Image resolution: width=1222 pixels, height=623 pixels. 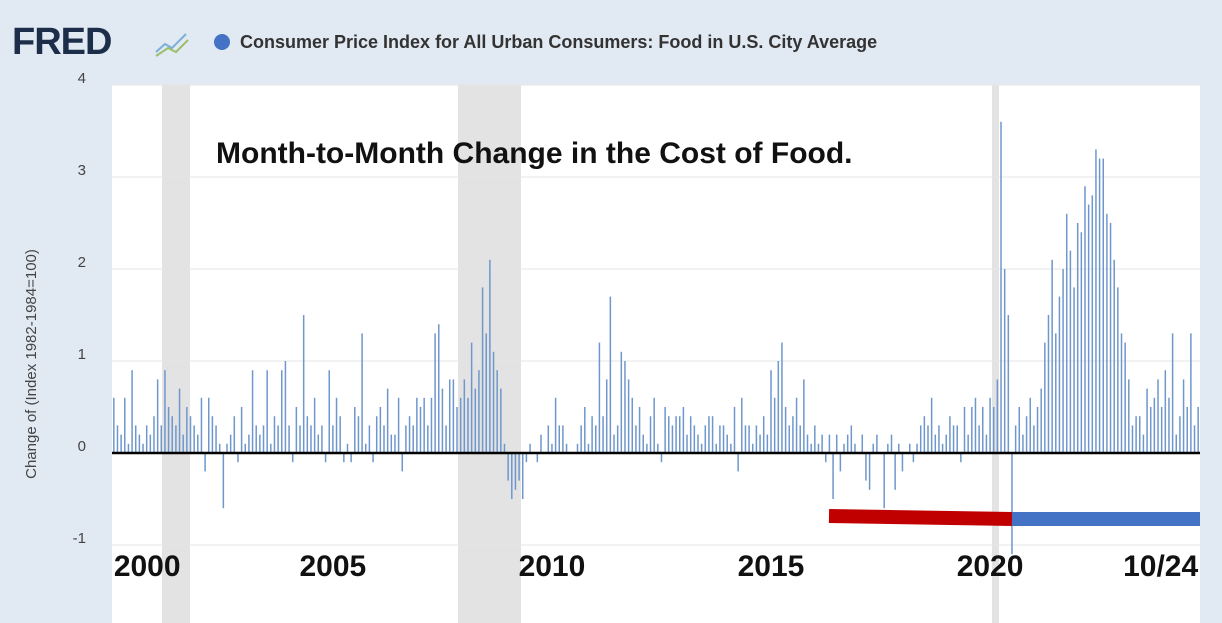 What do you see at coordinates (995, 354) in the screenshot?
I see `recession-band` at bounding box center [995, 354].